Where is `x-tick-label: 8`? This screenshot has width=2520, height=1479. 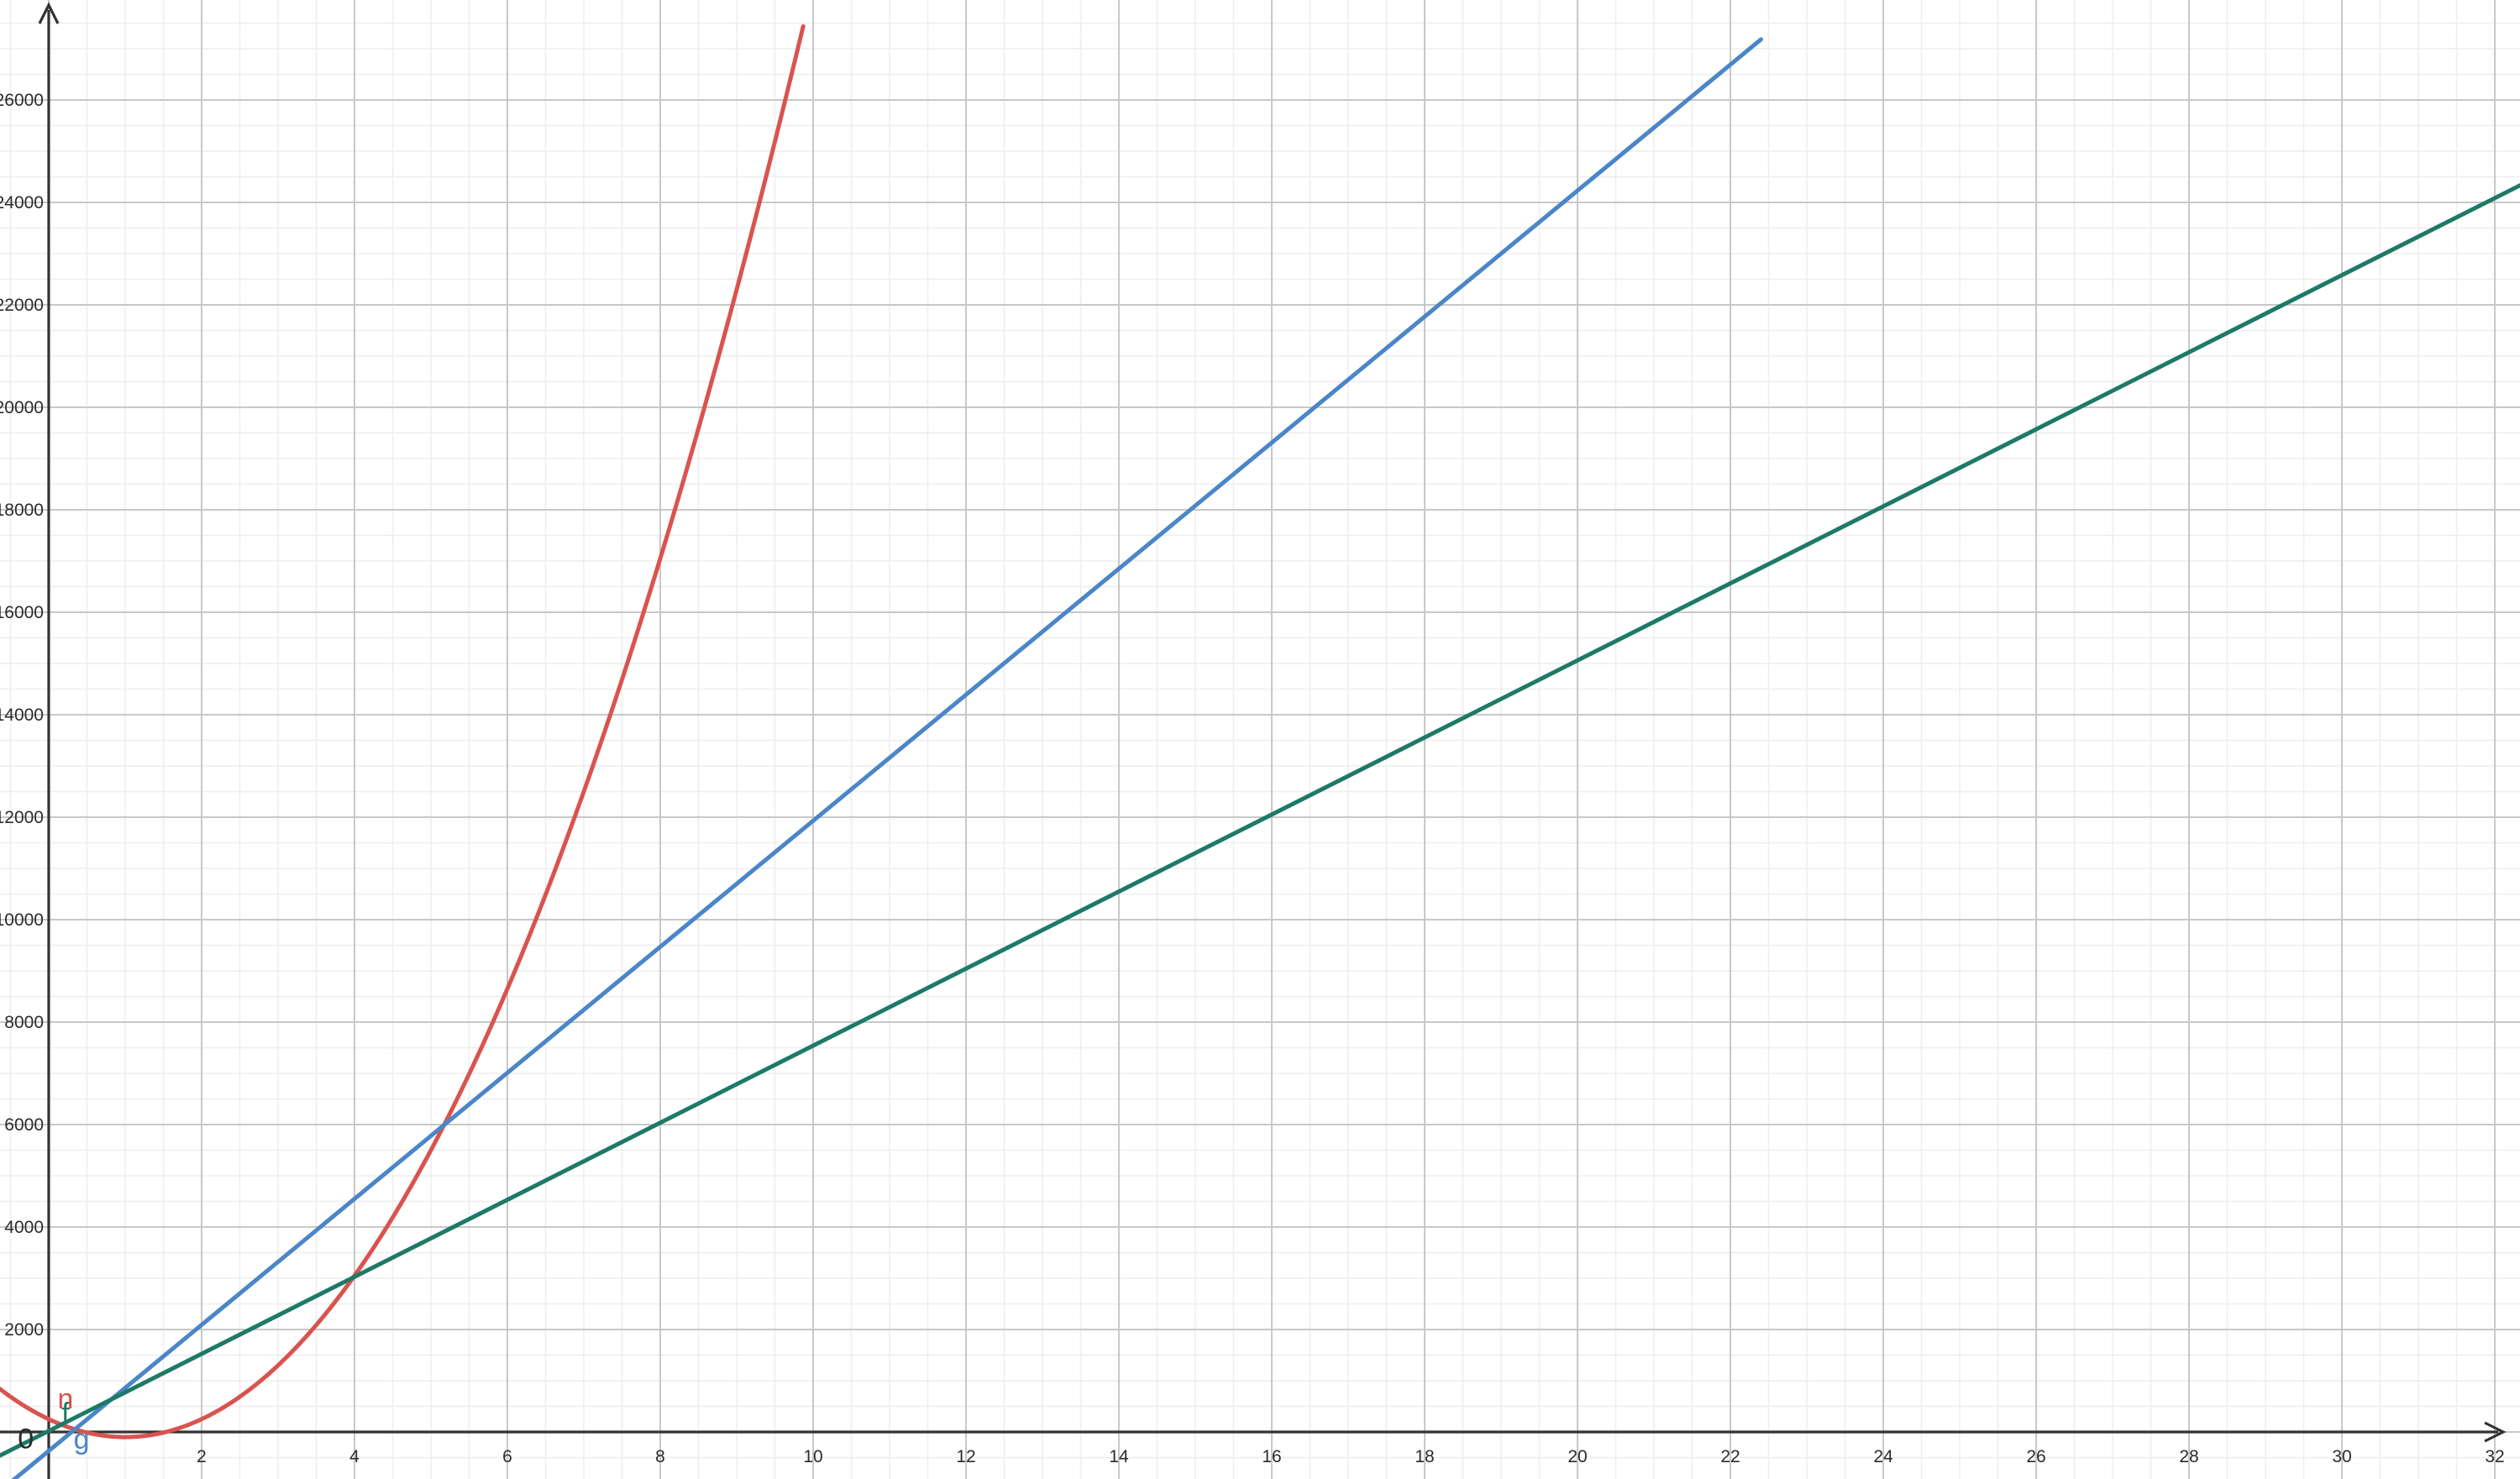
x-tick-label: 8 is located at coordinates (660, 1456).